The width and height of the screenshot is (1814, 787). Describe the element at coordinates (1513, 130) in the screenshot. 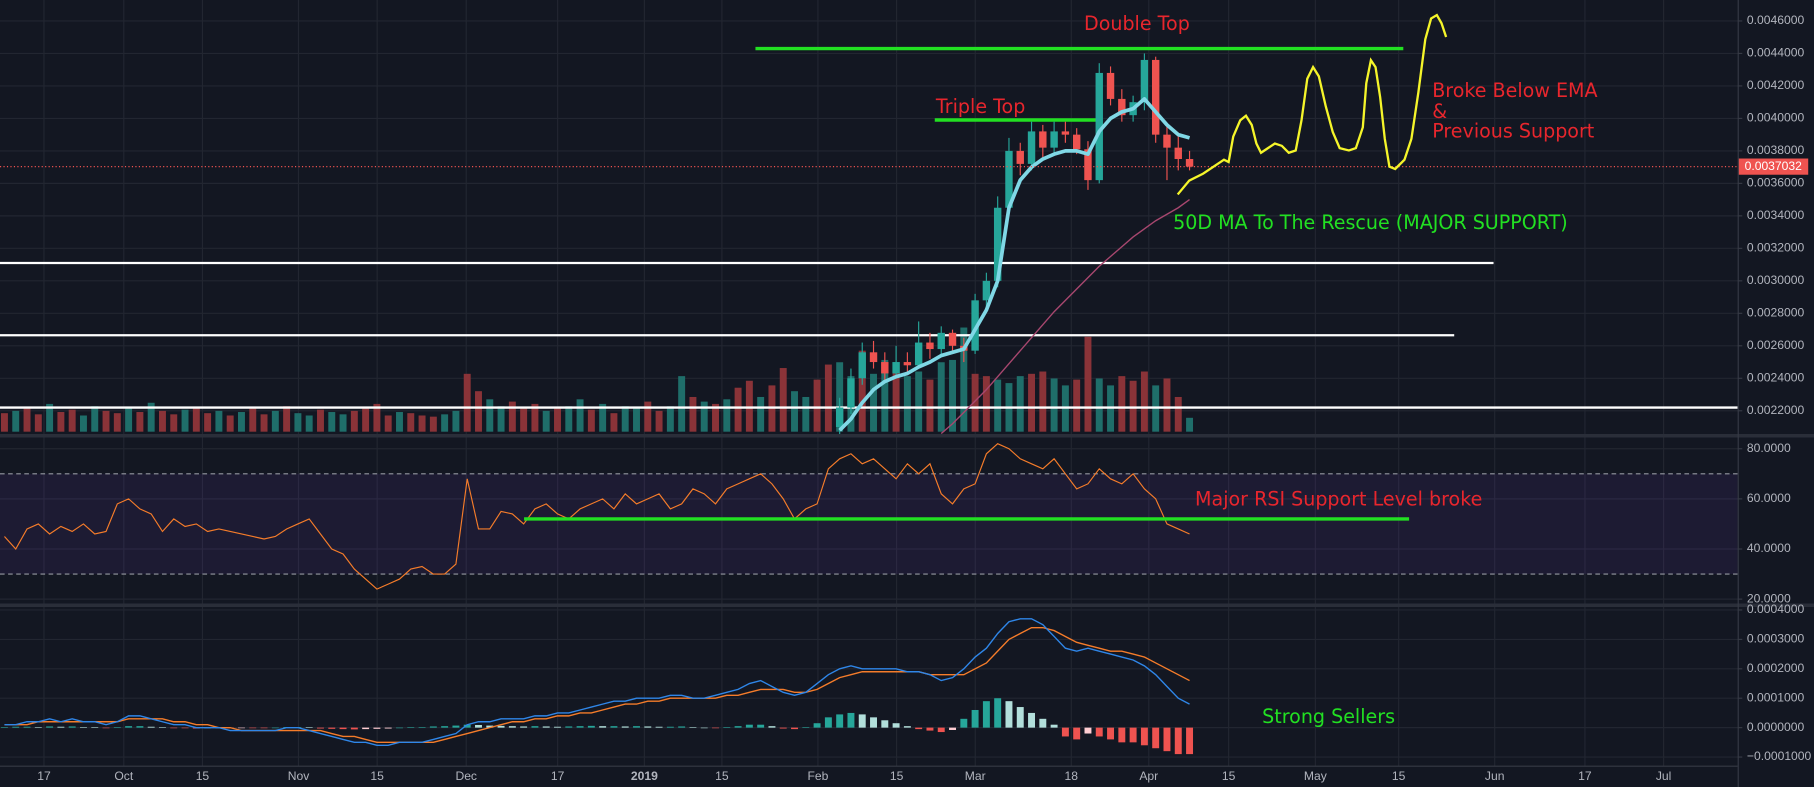

I see `annotation: Previous Support` at that location.